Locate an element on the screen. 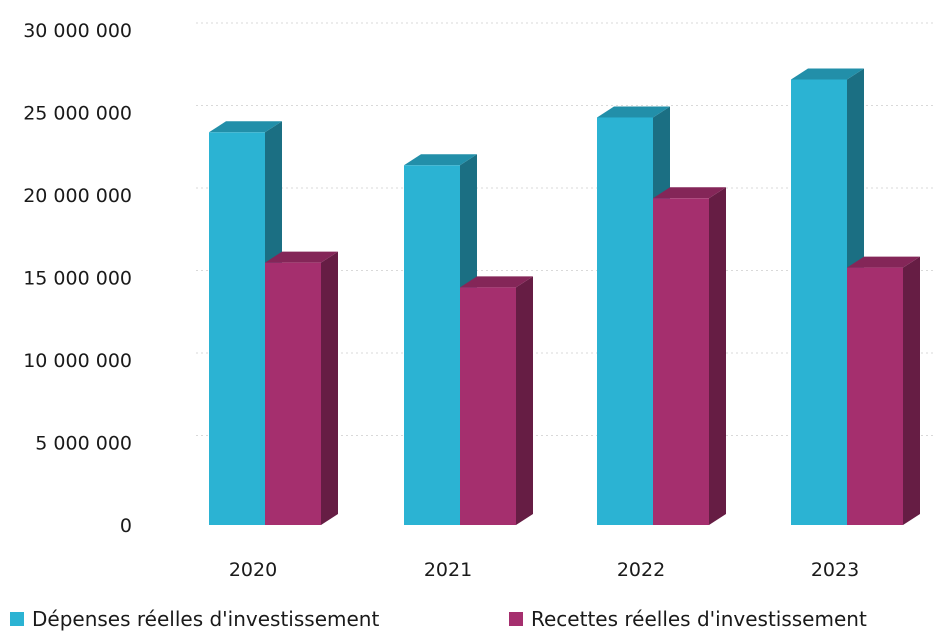  y-tick-label: 25 000 000 is located at coordinates (77, 114).